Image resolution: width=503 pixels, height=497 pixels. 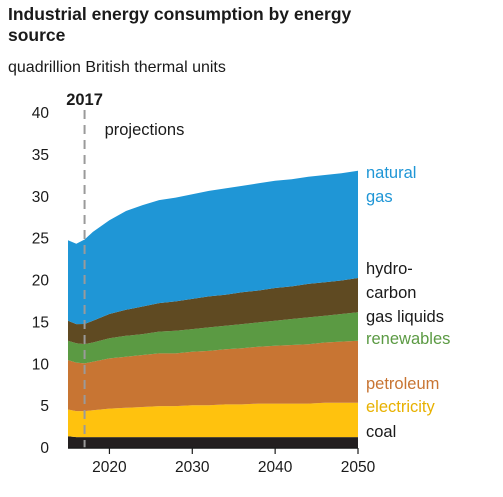 What do you see at coordinates (401, 407) in the screenshot?
I see `label-electricity: electricity` at bounding box center [401, 407].